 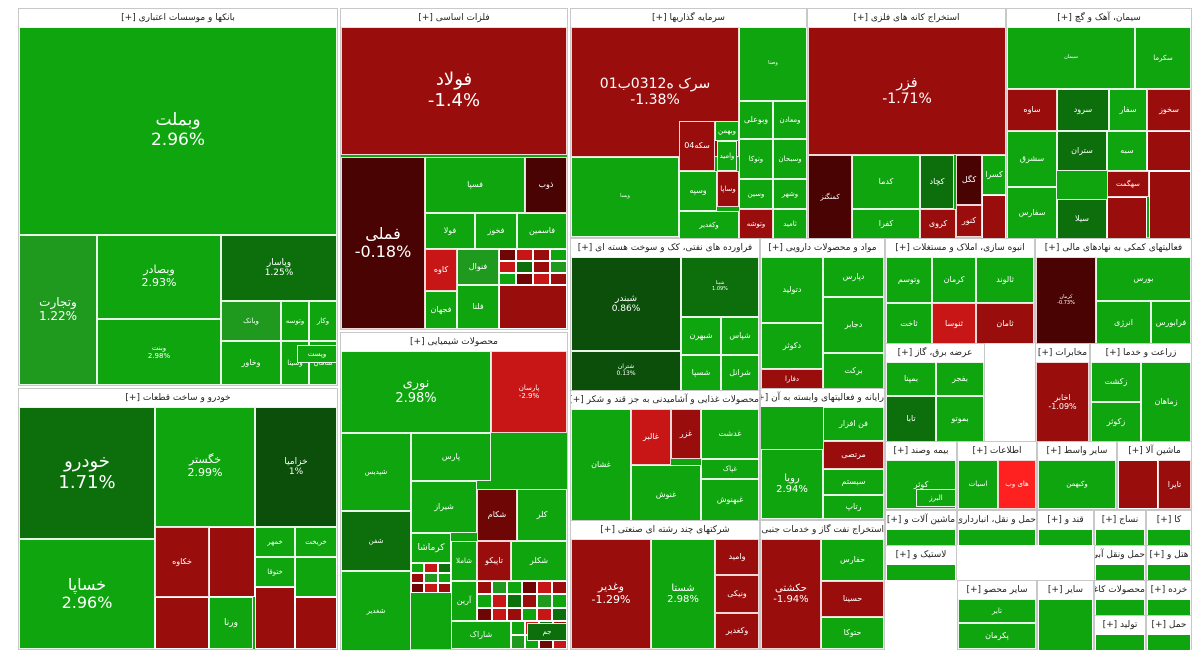 I want to click on stock-tile: وکغدیر, so click(x=709, y=225).